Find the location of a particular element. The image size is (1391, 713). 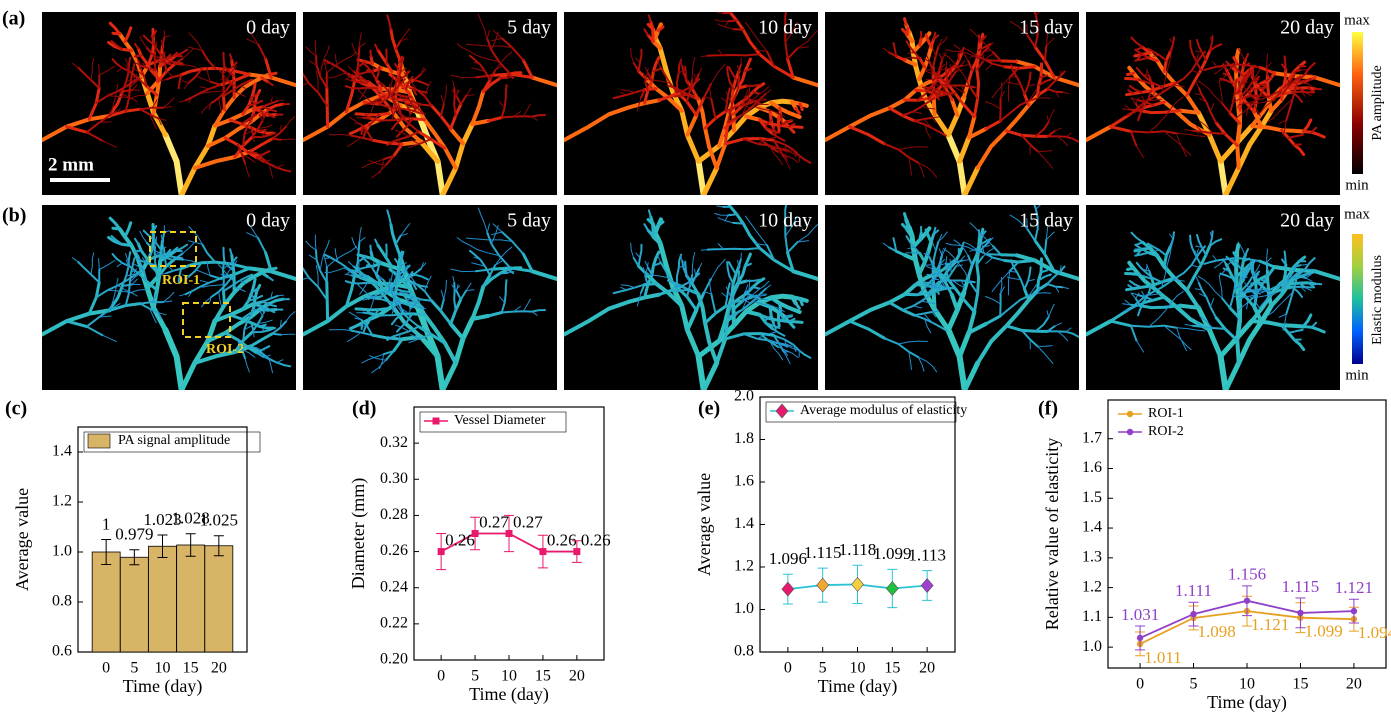

colorbar-title: Elastic modulus is located at coordinates (1377, 300).